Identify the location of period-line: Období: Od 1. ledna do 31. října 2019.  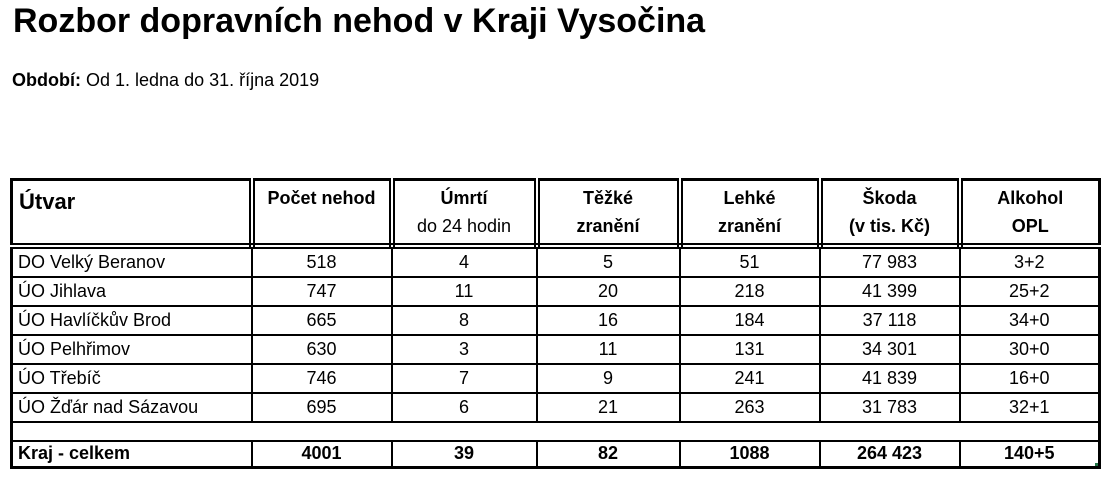
(165, 80).